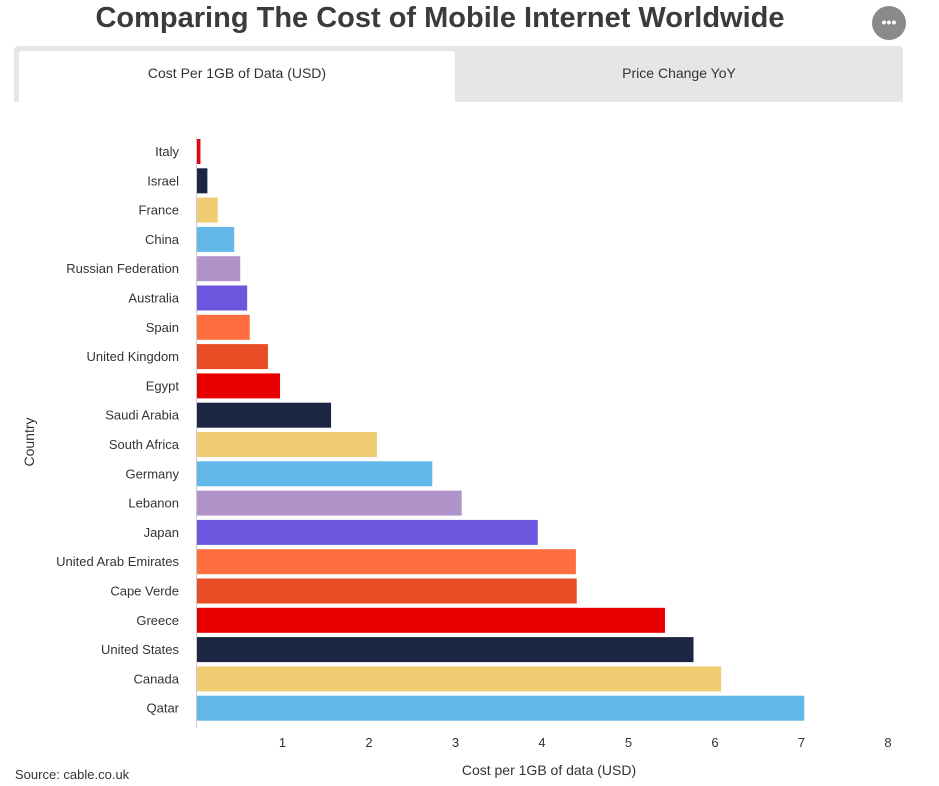  What do you see at coordinates (153, 473) in the screenshot?
I see `y-tick-label: Germany` at bounding box center [153, 473].